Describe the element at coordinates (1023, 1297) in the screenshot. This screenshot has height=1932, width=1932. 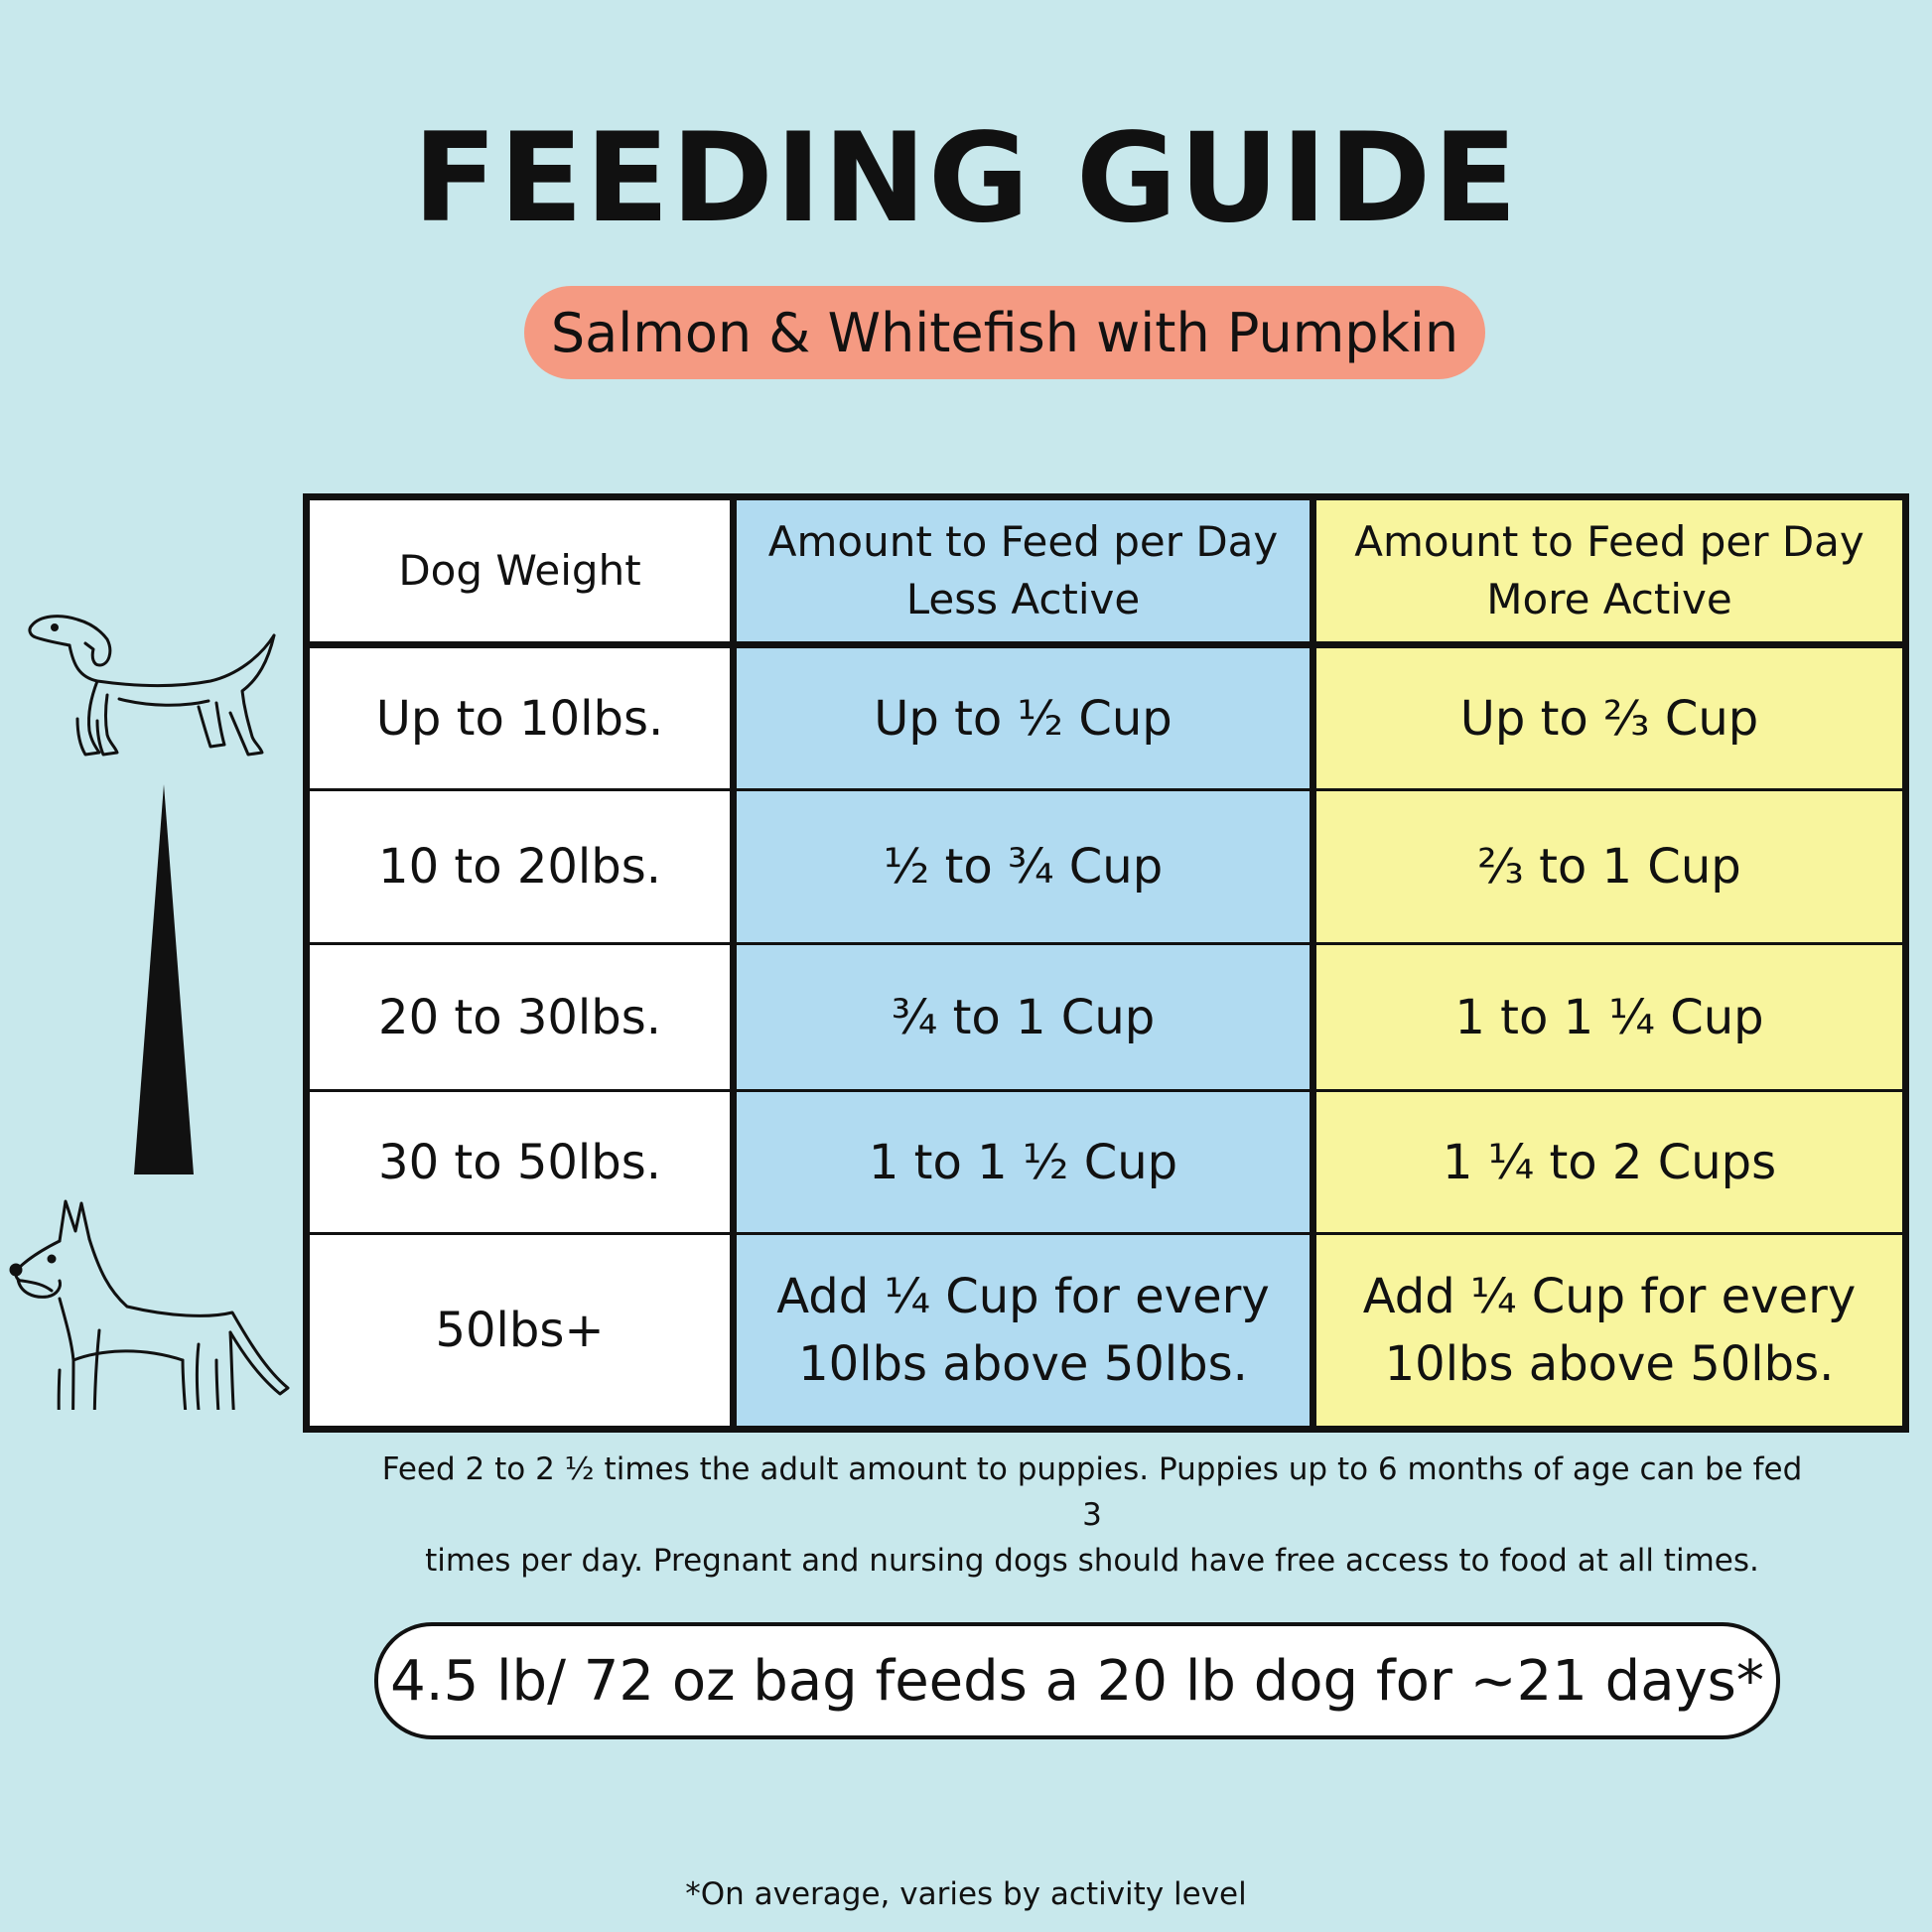
I see `less-active-line1: Add ¼ Cup for every` at that location.